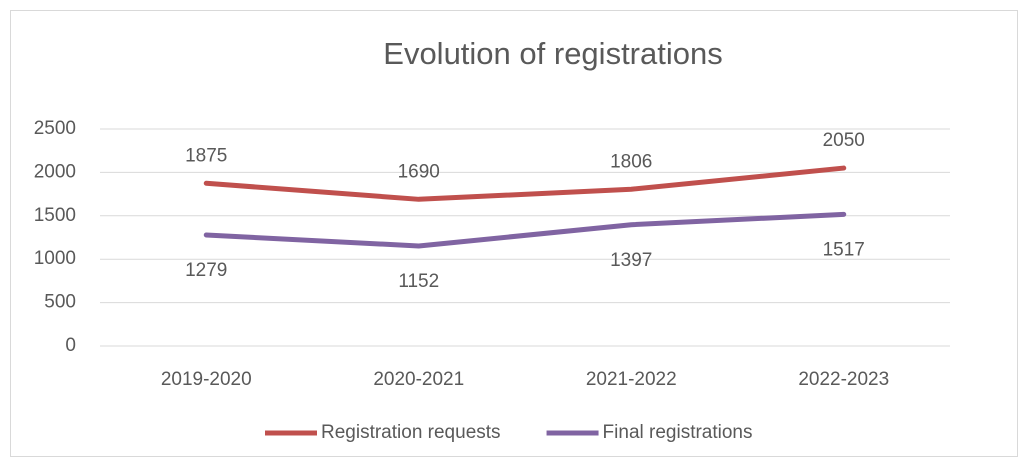 The height and width of the screenshot is (467, 1028). What do you see at coordinates (418, 281) in the screenshot?
I see `data-label: 1152` at bounding box center [418, 281].